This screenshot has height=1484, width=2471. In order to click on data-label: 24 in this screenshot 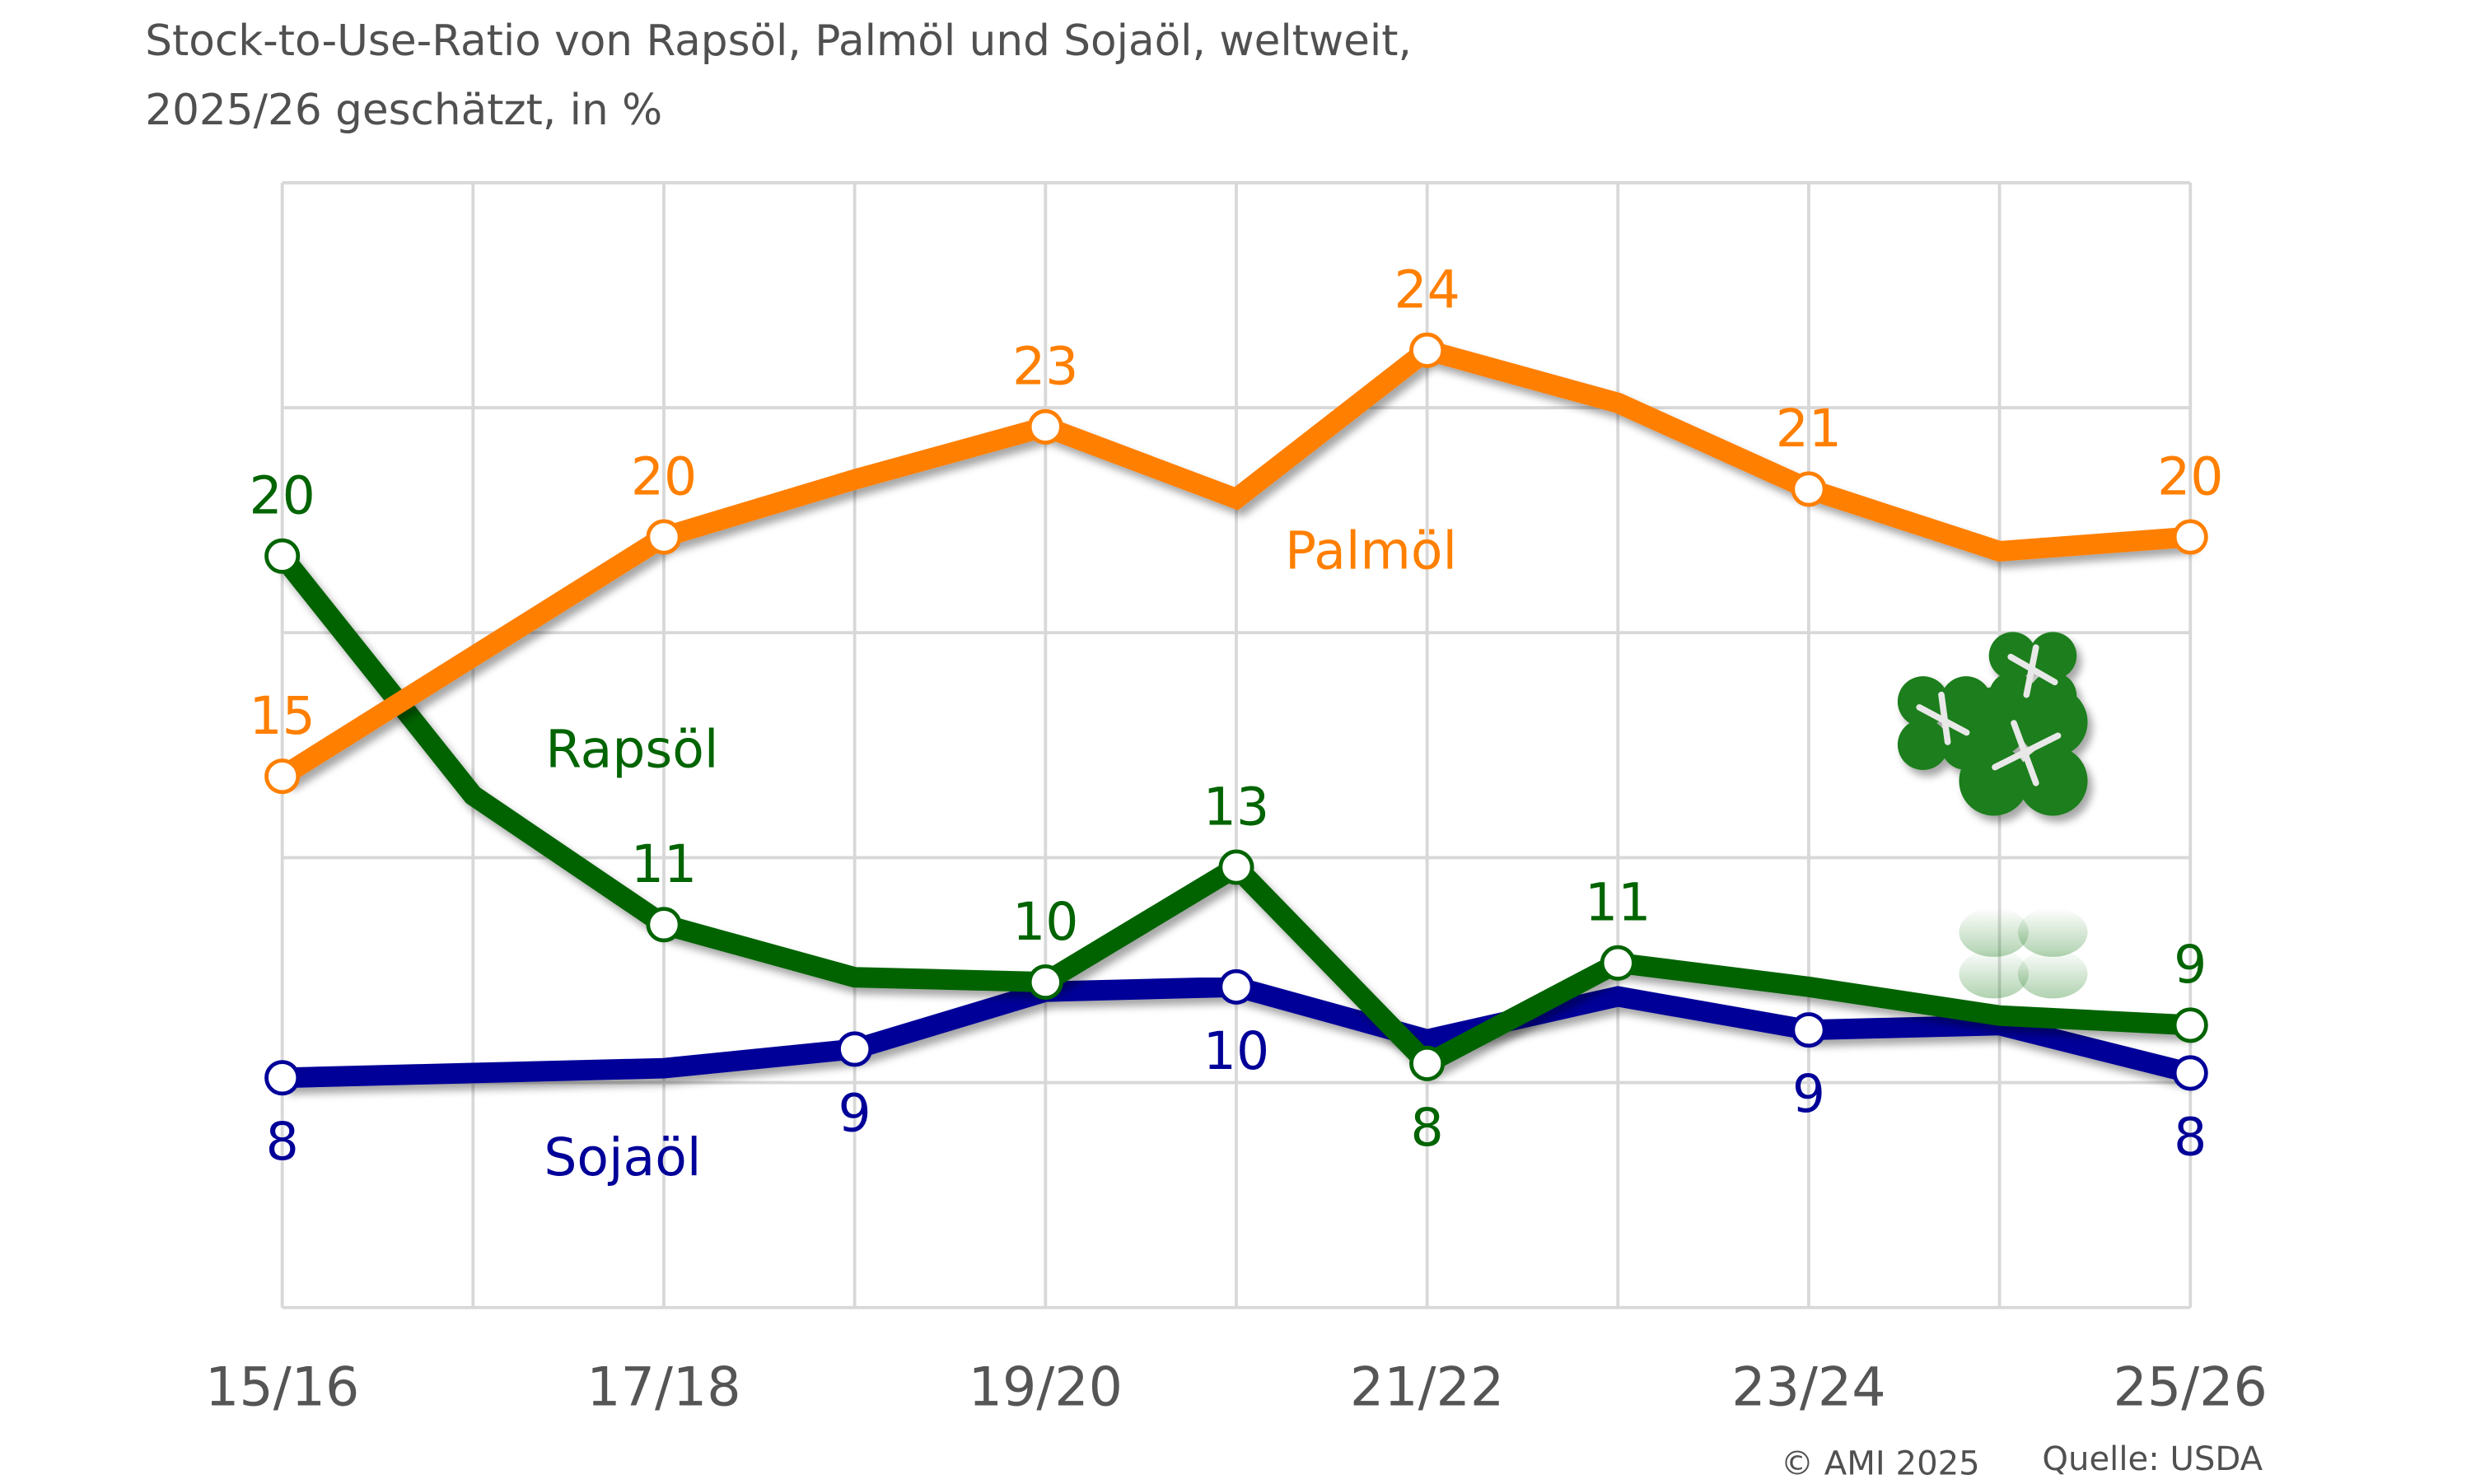, I will do `click(1427, 289)`.